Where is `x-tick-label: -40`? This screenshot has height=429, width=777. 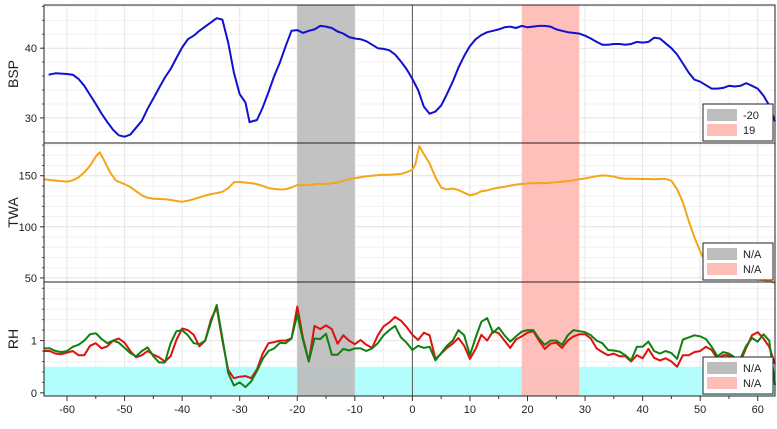
x-tick-label: -40 is located at coordinates (182, 410).